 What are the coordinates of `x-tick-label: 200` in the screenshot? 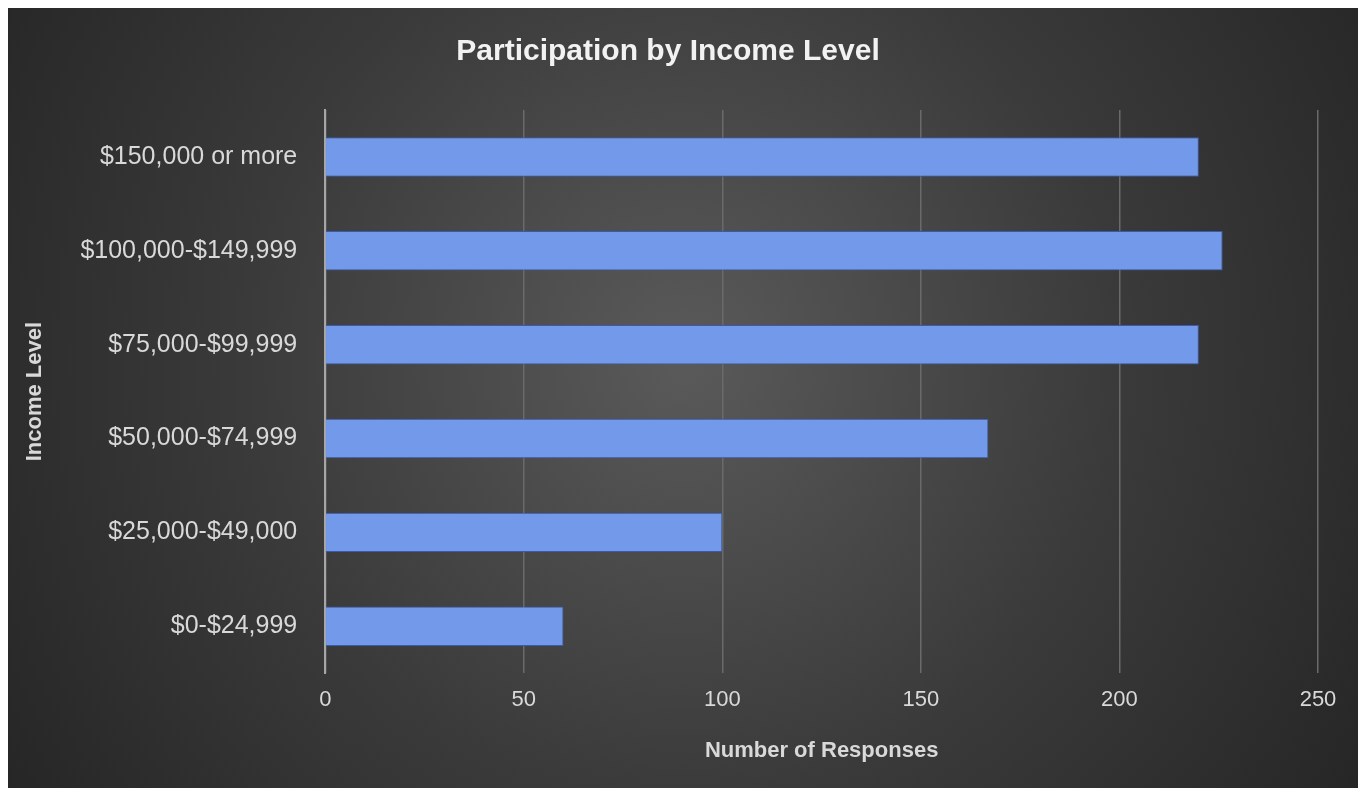 It's located at (1119, 699).